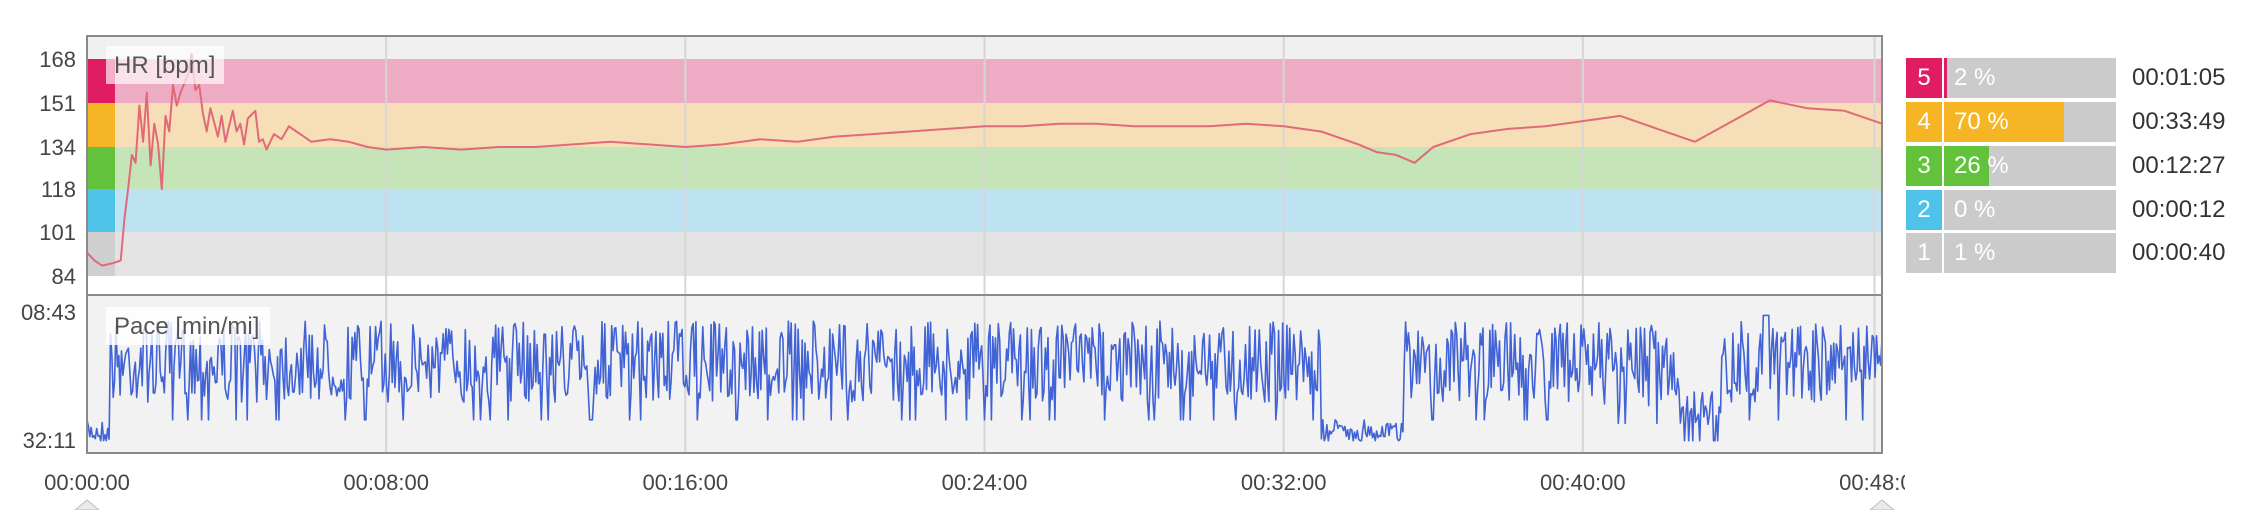  What do you see at coordinates (1975, 252) in the screenshot?
I see `zone-percent-label: 1 %` at bounding box center [1975, 252].